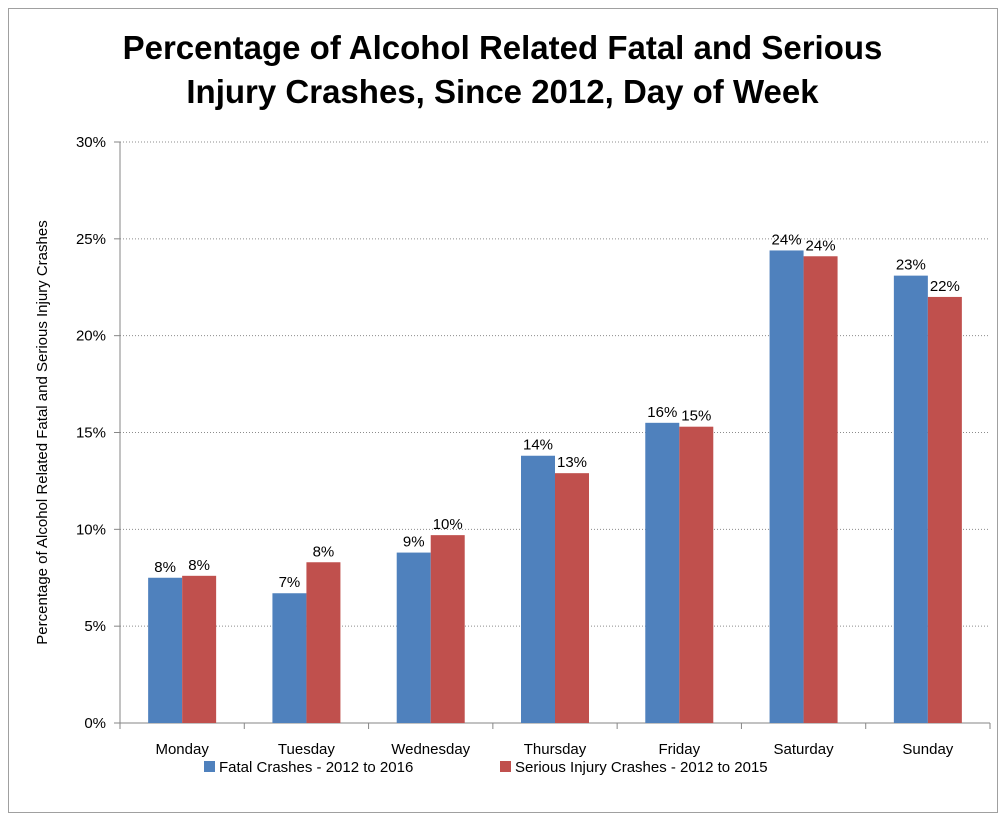 This screenshot has height=818, width=1005. Describe the element at coordinates (91, 239) in the screenshot. I see `y-tick-label: 25%` at that location.